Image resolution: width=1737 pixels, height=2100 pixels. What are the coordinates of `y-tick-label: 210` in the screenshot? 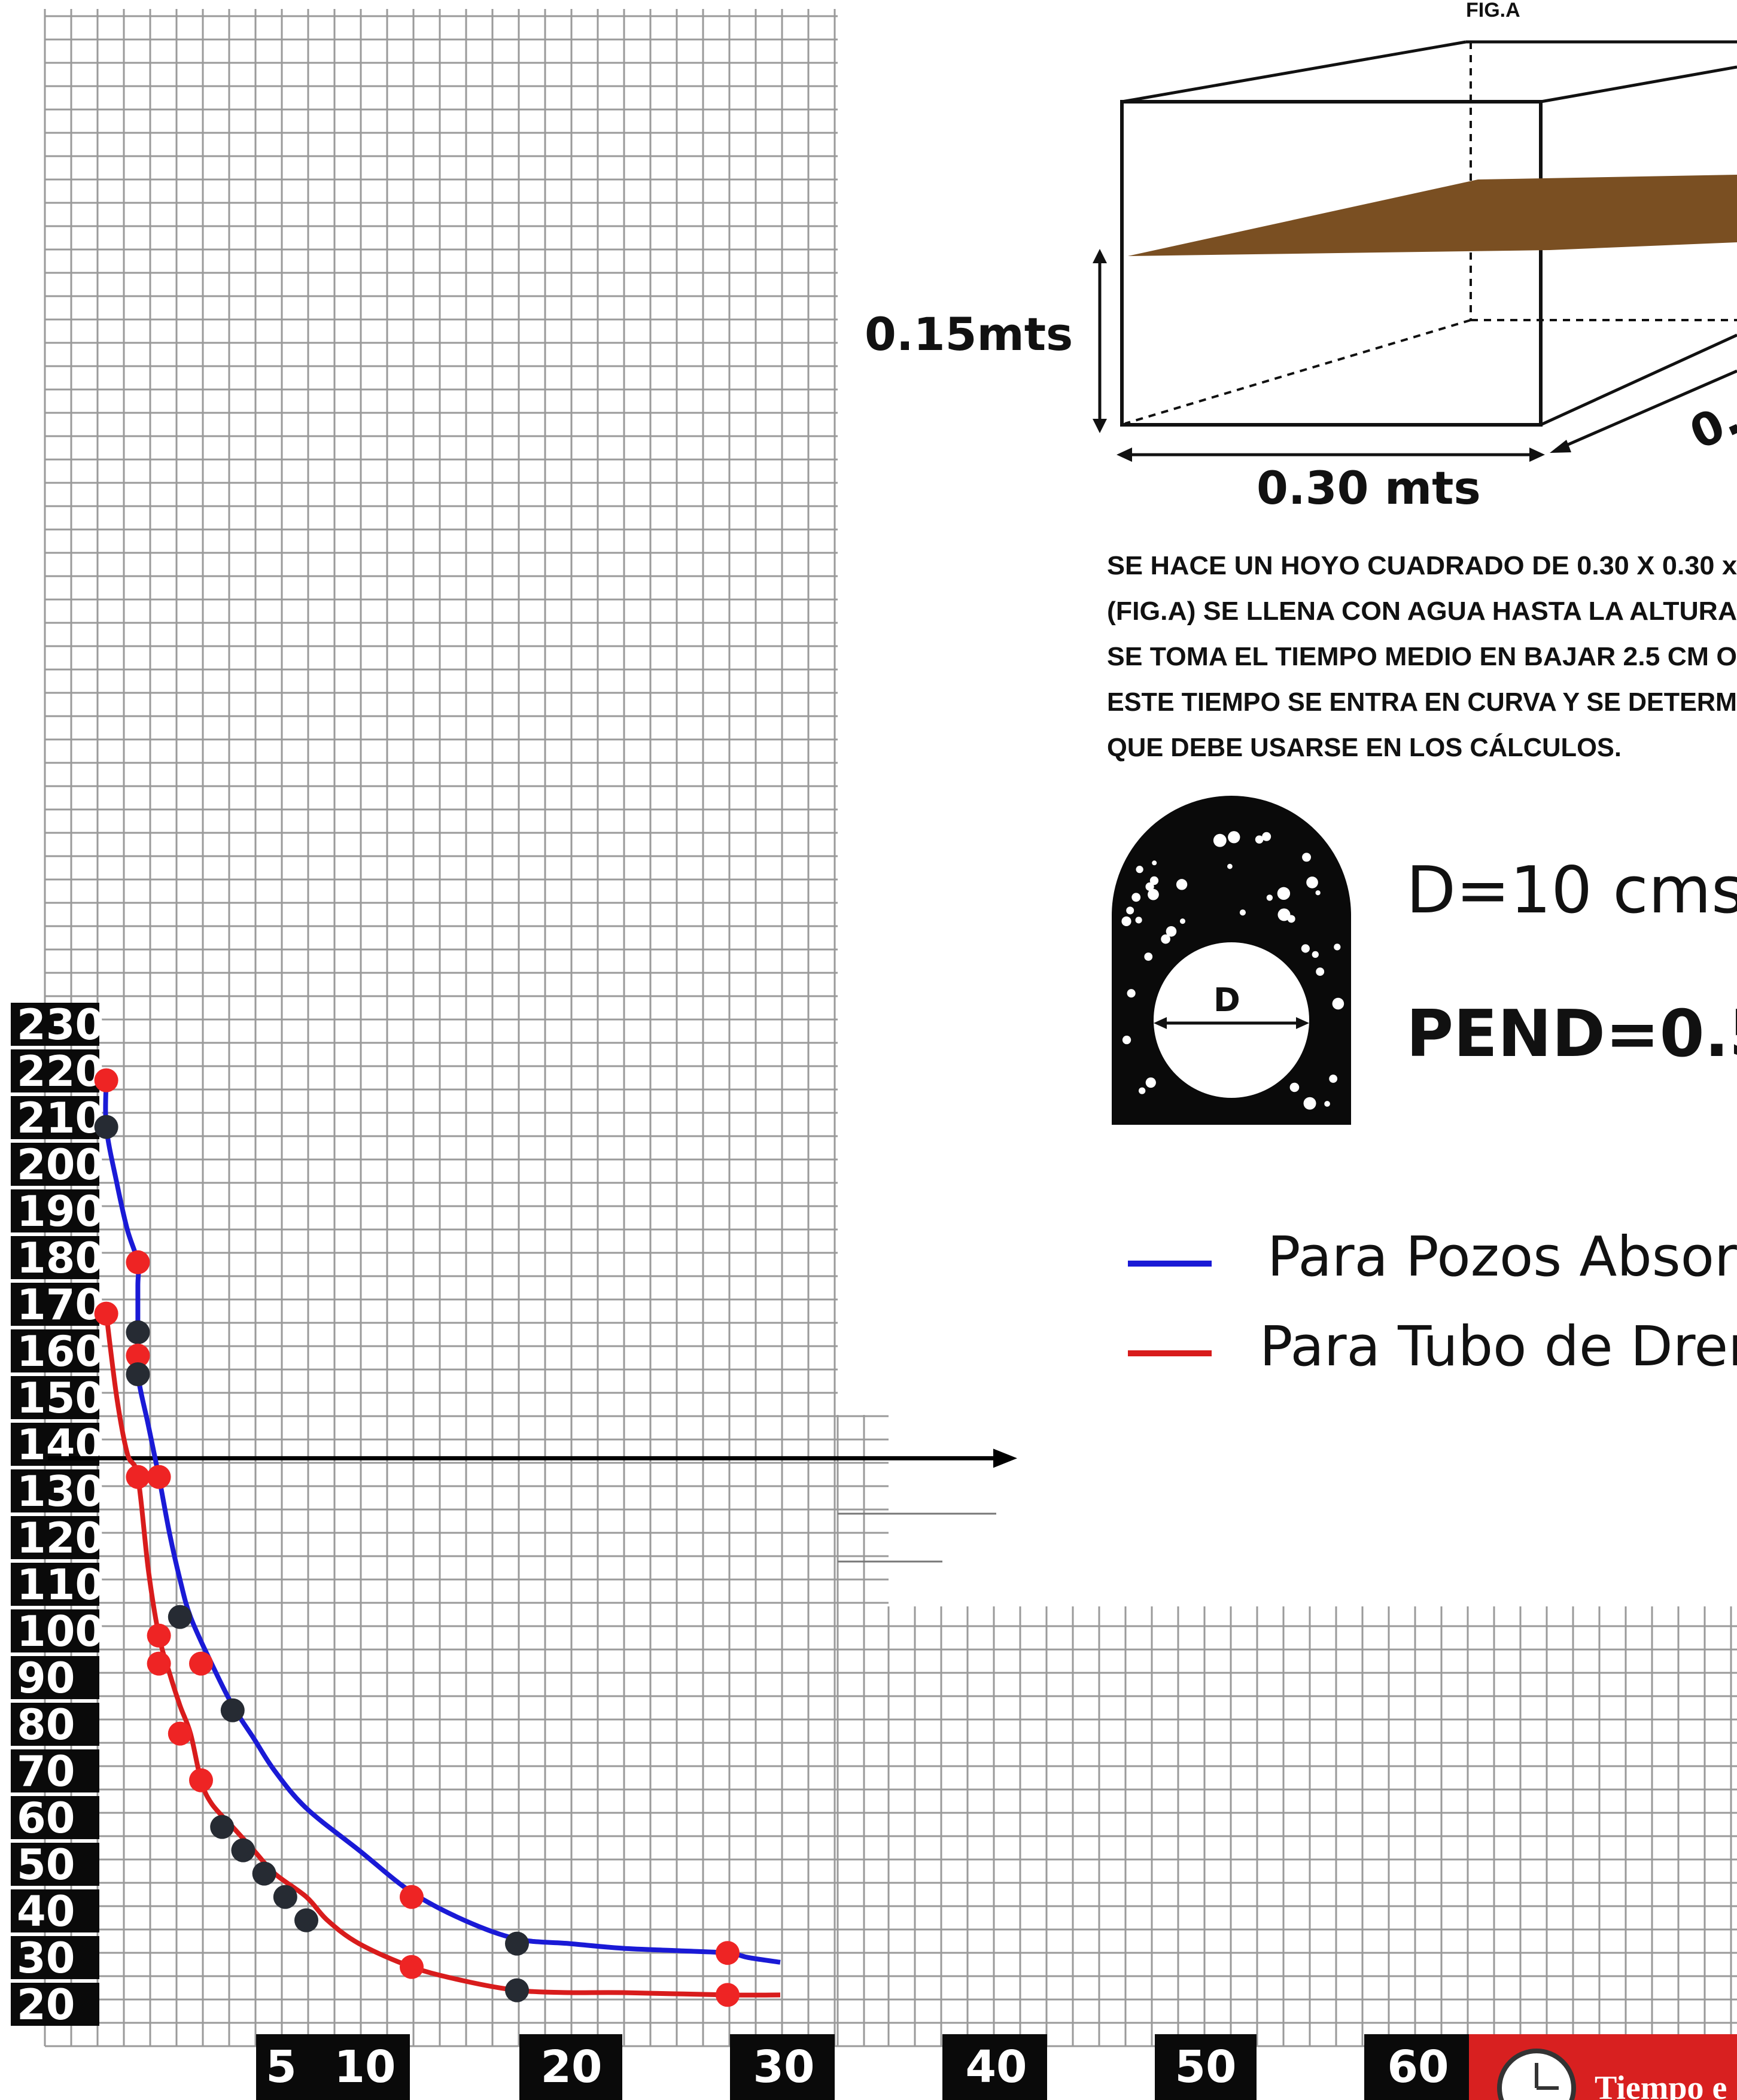 It's located at (61, 1118).